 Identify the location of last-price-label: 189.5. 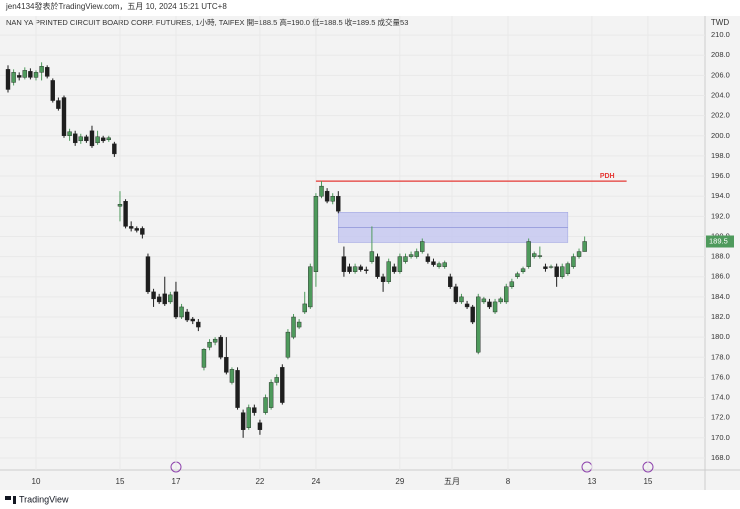
(718, 240).